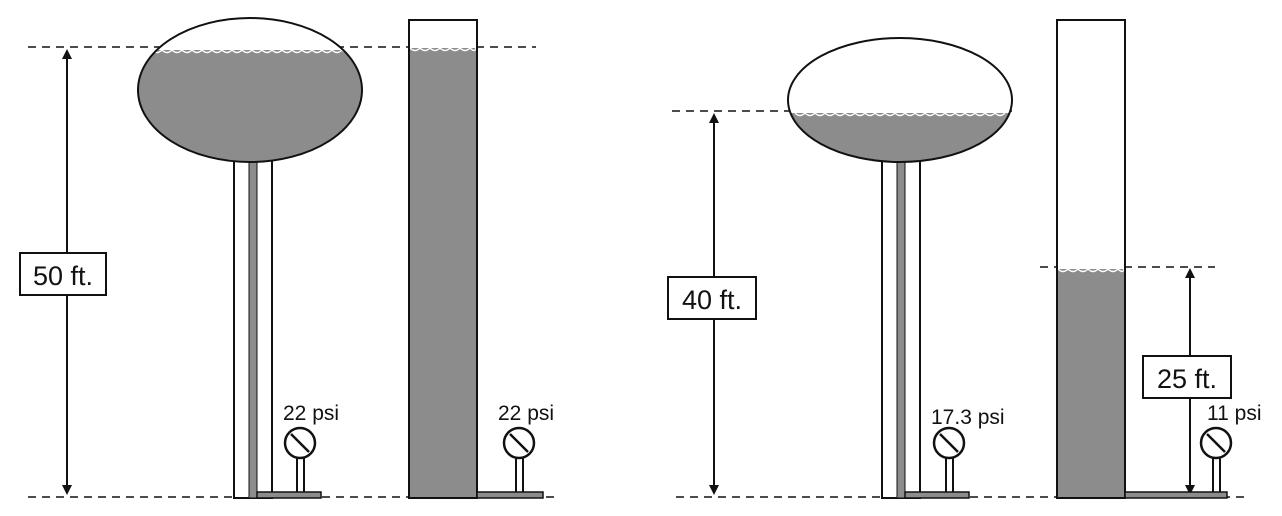 The height and width of the screenshot is (516, 1282). I want to click on right-tower-height-label: 40 ft., so click(712, 300).